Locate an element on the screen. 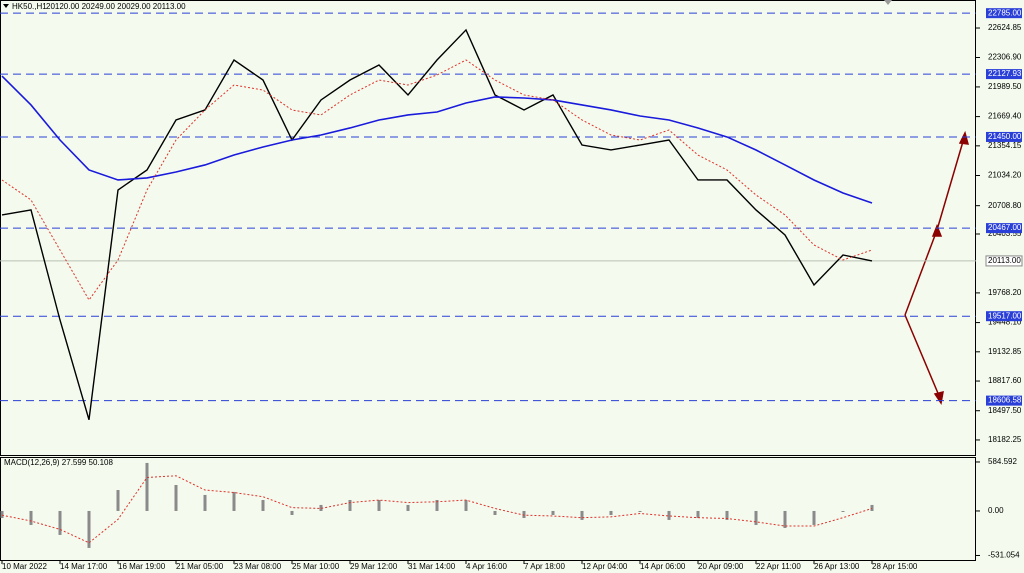 The width and height of the screenshot is (1024, 573). y-tick-label: 21989.50 is located at coordinates (1005, 86).